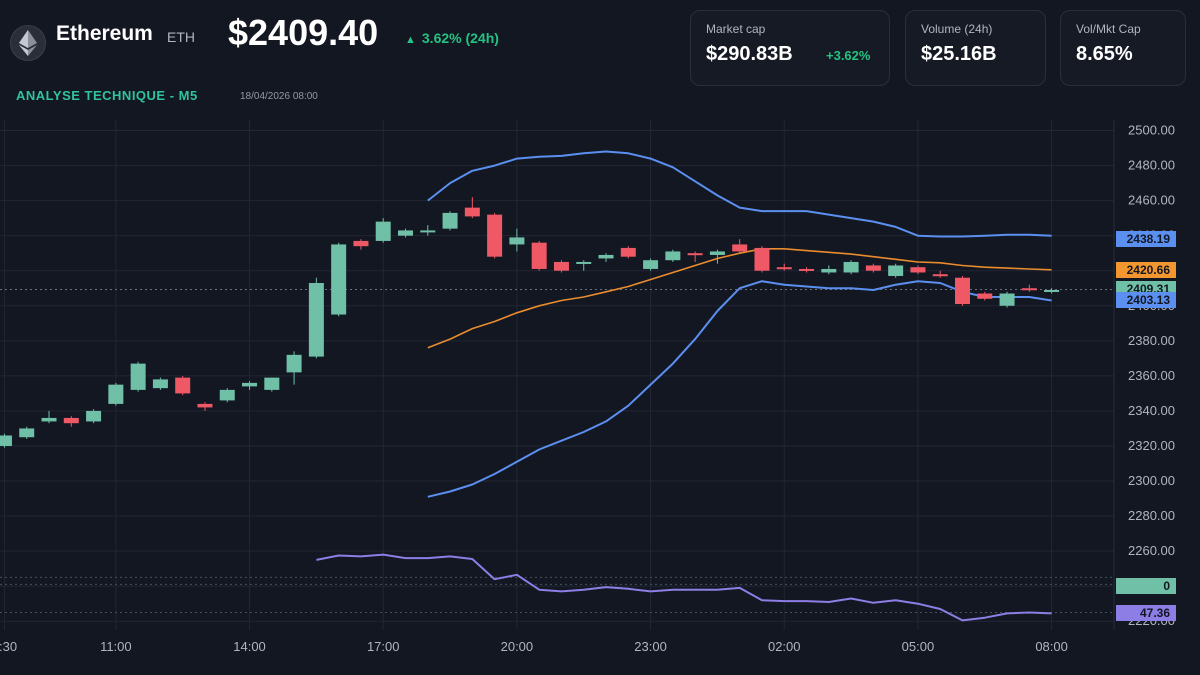  What do you see at coordinates (784, 646) in the screenshot?
I see `x-tick-label: 02:00` at bounding box center [784, 646].